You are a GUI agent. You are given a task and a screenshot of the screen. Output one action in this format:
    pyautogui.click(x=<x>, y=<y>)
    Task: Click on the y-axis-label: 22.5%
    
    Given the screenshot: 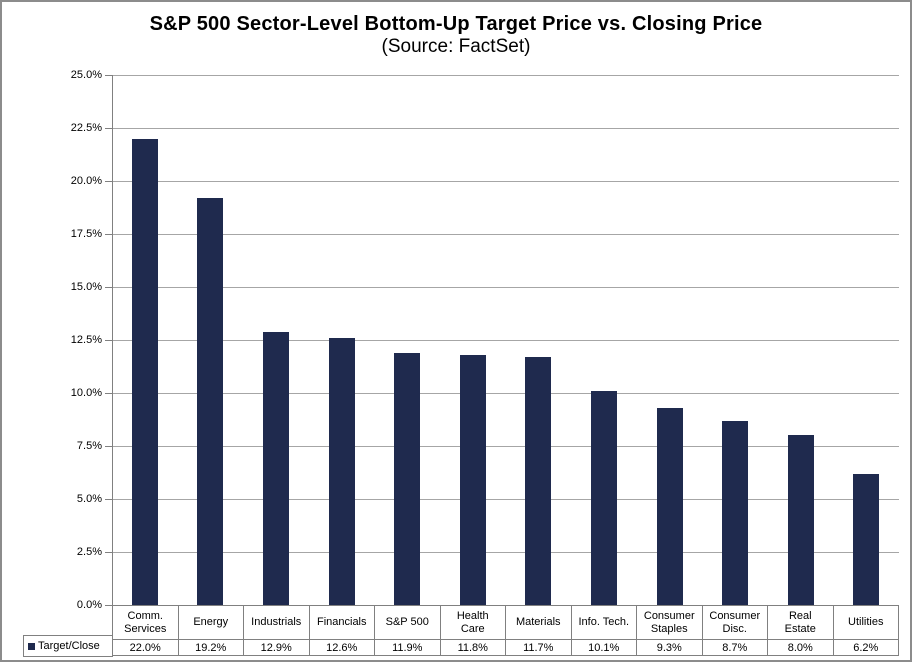 What is the action you would take?
    pyautogui.click(x=86, y=128)
    